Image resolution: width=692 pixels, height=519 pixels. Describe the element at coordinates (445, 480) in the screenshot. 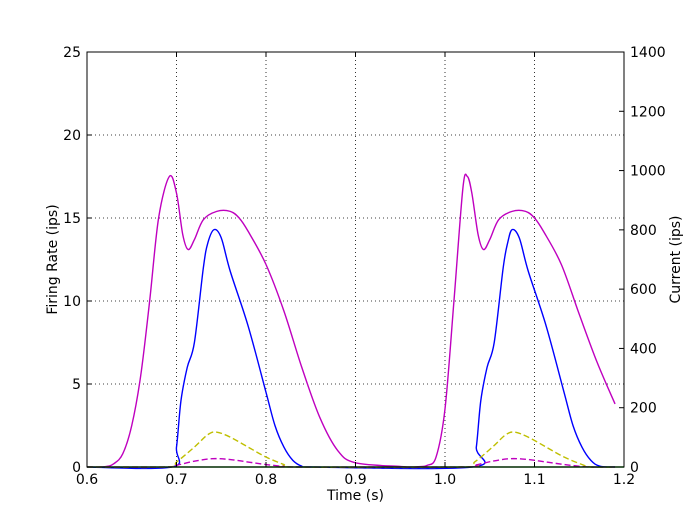

I see `x-tick-label: 1.0` at that location.